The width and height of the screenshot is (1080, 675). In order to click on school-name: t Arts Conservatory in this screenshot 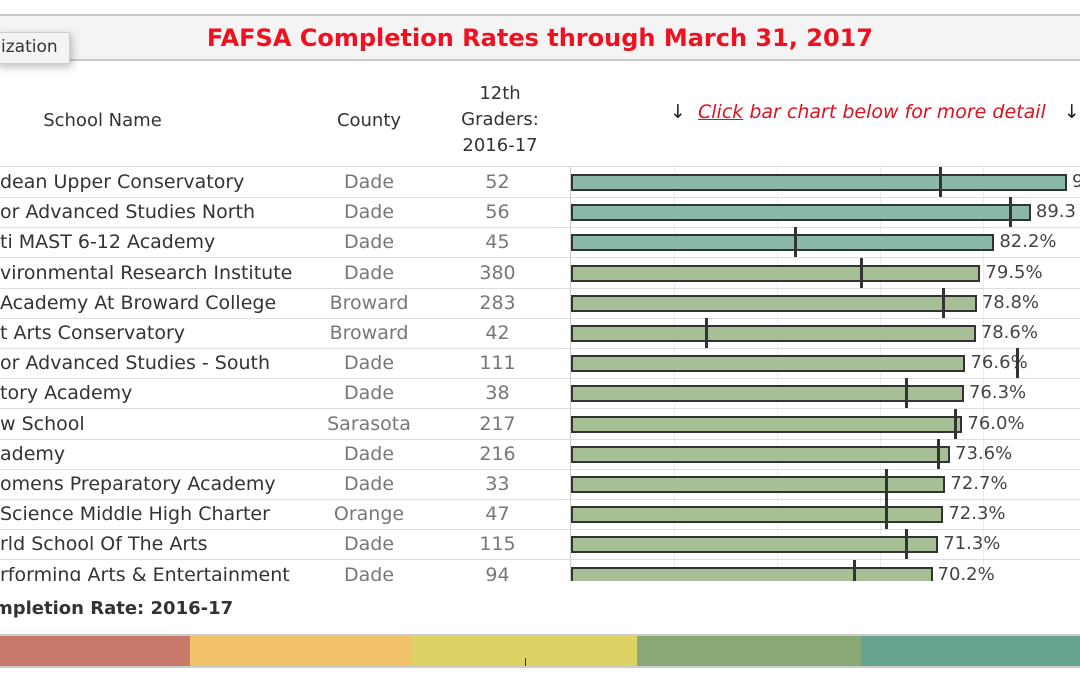, I will do `click(93, 333)`.